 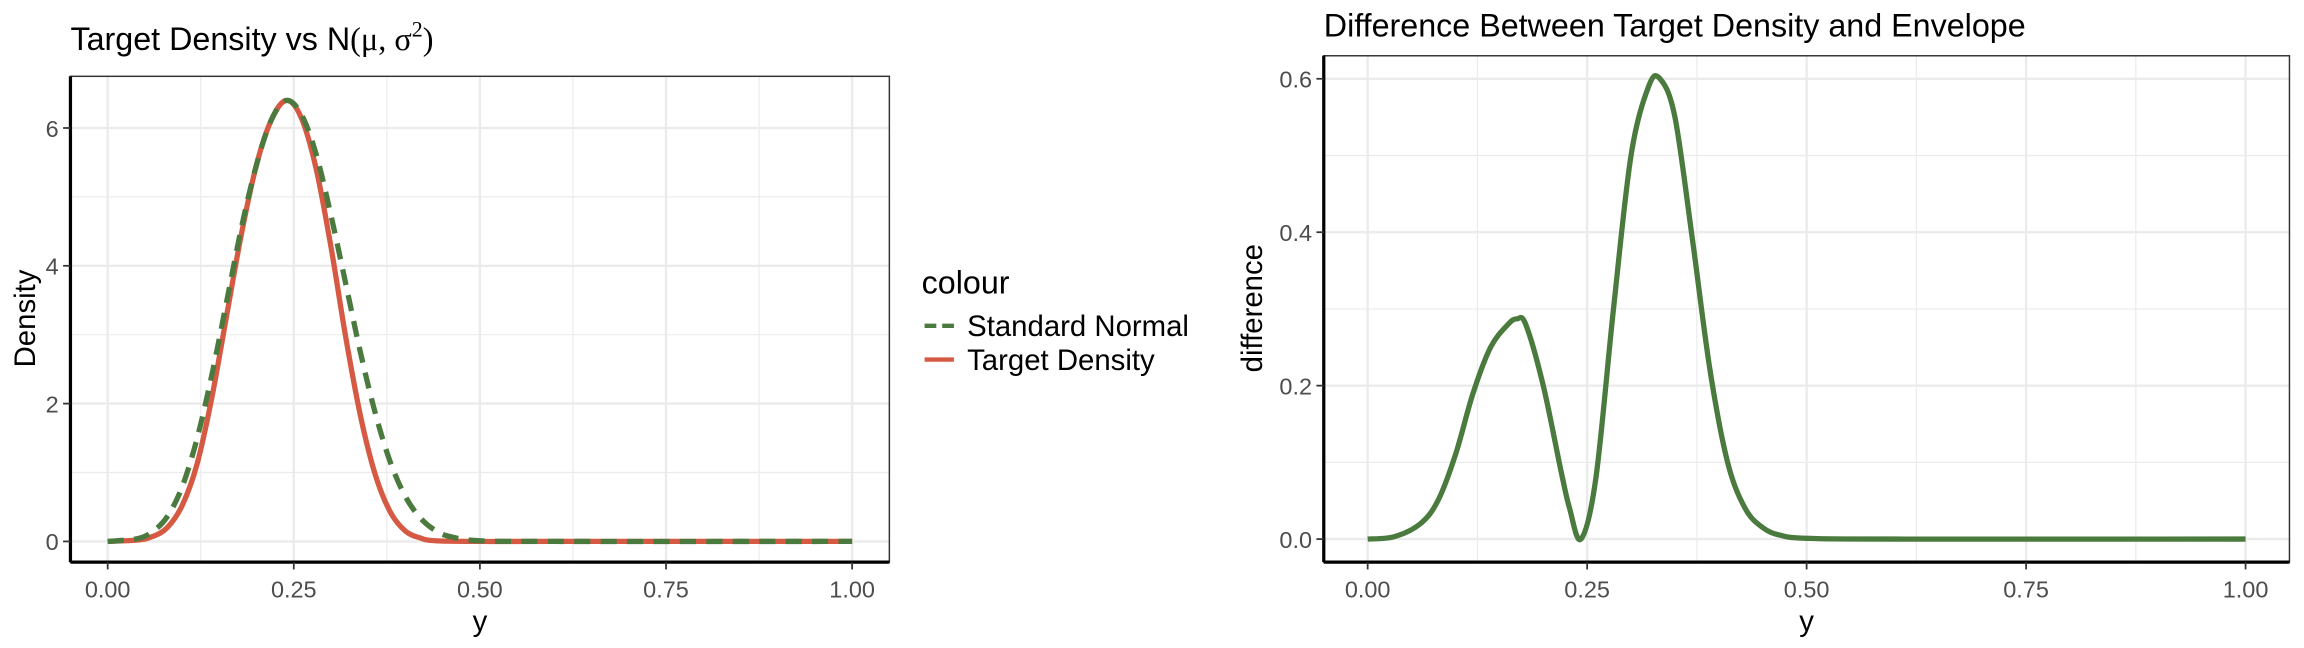 I want to click on y-tick-label: 6, so click(x=52, y=129).